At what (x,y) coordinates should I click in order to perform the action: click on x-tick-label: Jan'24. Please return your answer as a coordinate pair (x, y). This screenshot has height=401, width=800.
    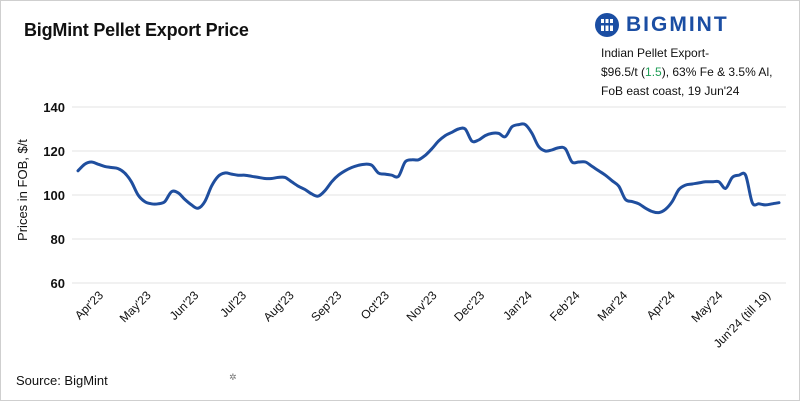
    Looking at the image, I should click on (517, 305).